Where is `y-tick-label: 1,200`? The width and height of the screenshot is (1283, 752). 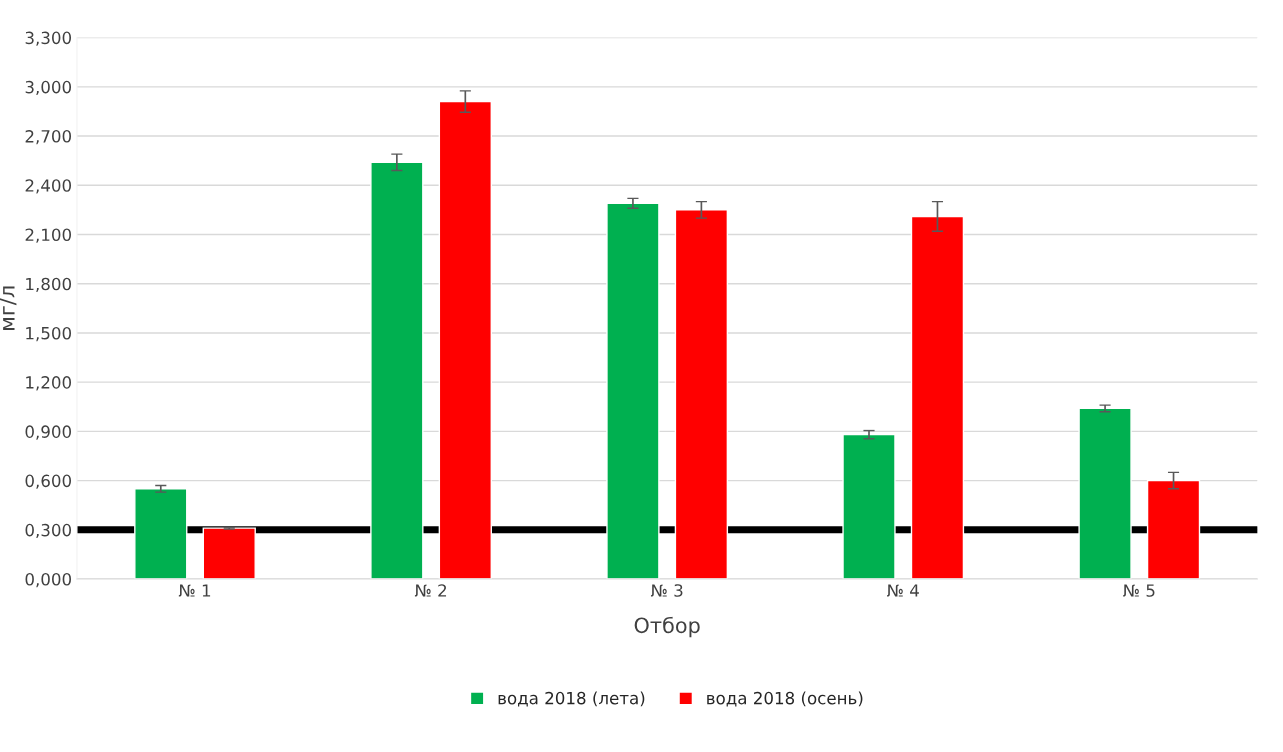 y-tick-label: 1,200 is located at coordinates (49, 383).